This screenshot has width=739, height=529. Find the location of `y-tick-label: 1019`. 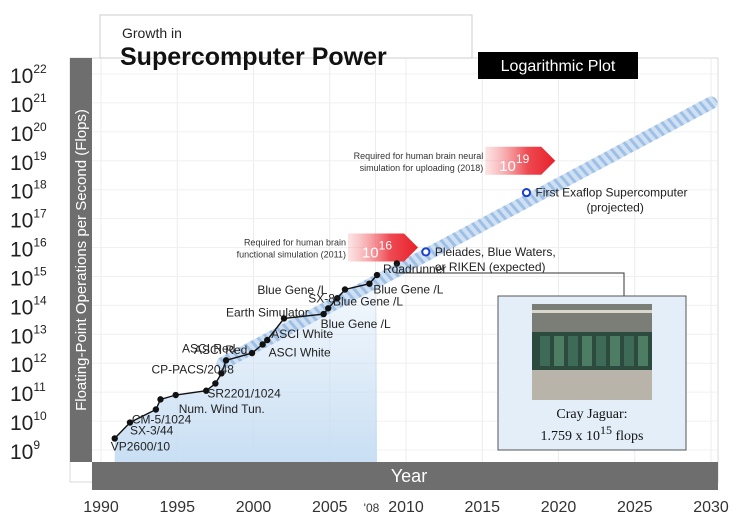

y-tick-label: 1019 is located at coordinates (28, 162).